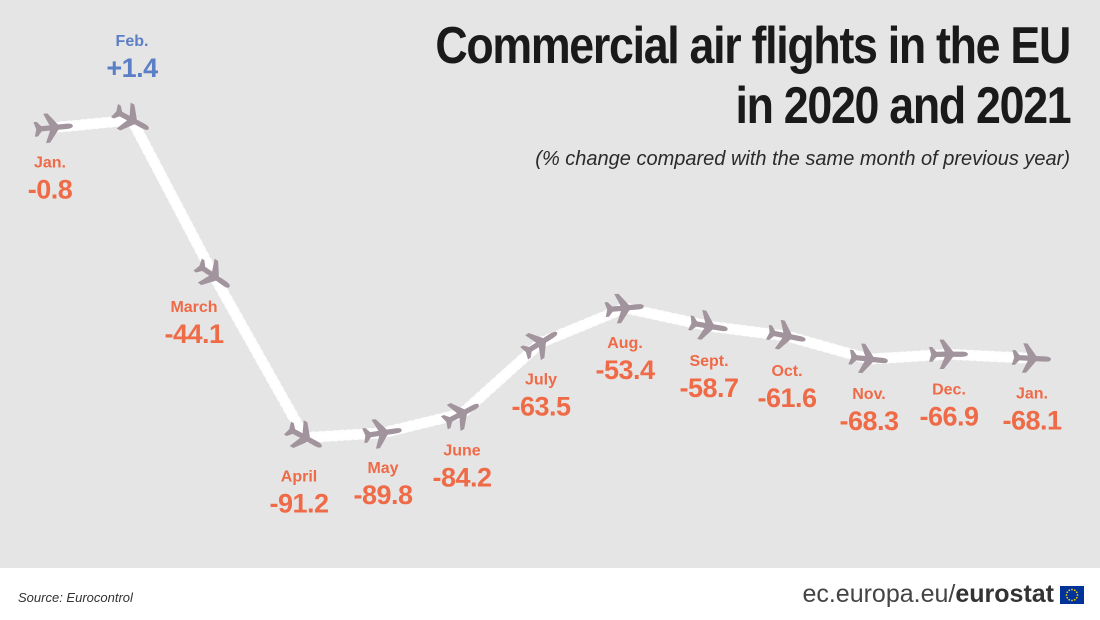  I want to click on value-label: +1.4, so click(132, 68).